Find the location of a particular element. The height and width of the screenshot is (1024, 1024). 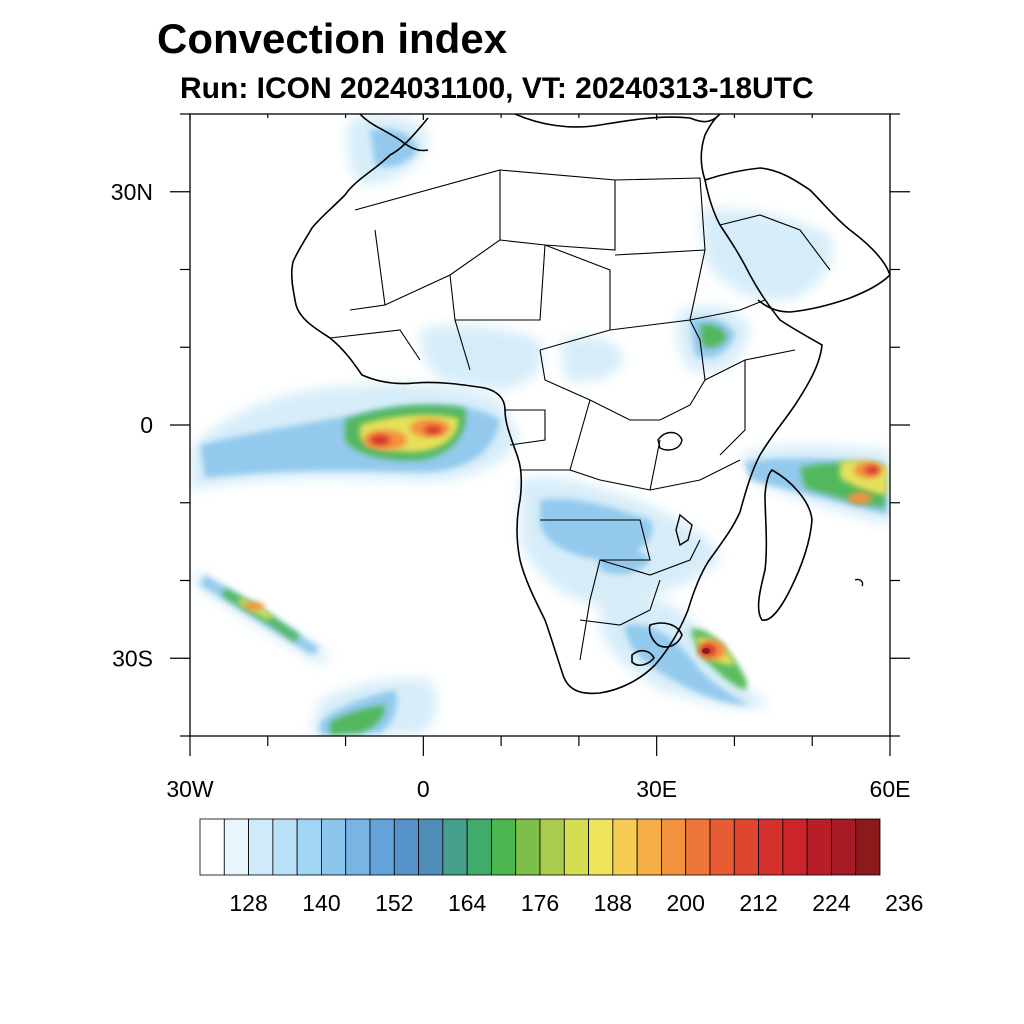

lon-tick-label: 30E is located at coordinates (656, 789).